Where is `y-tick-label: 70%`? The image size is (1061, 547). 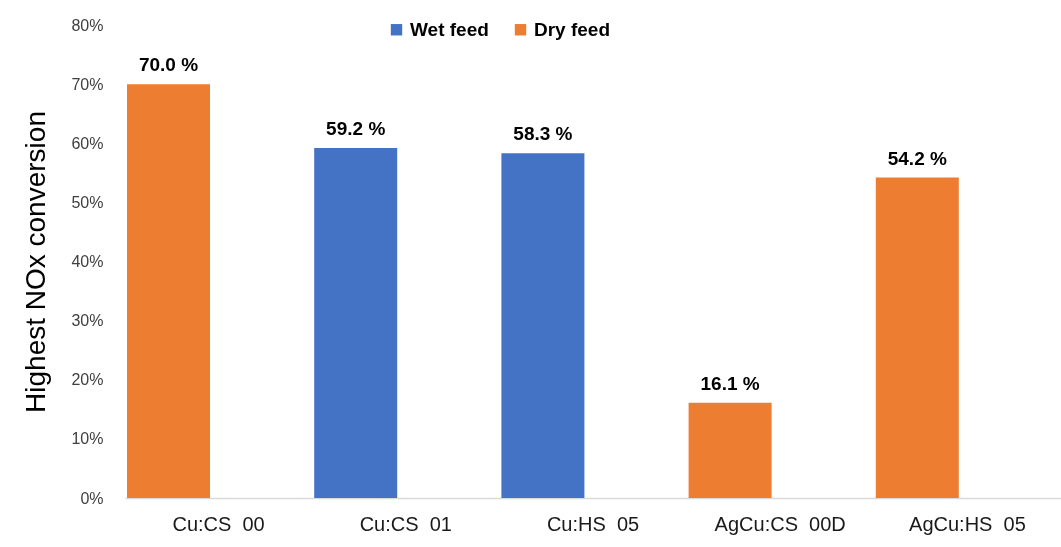
y-tick-label: 70% is located at coordinates (87, 84).